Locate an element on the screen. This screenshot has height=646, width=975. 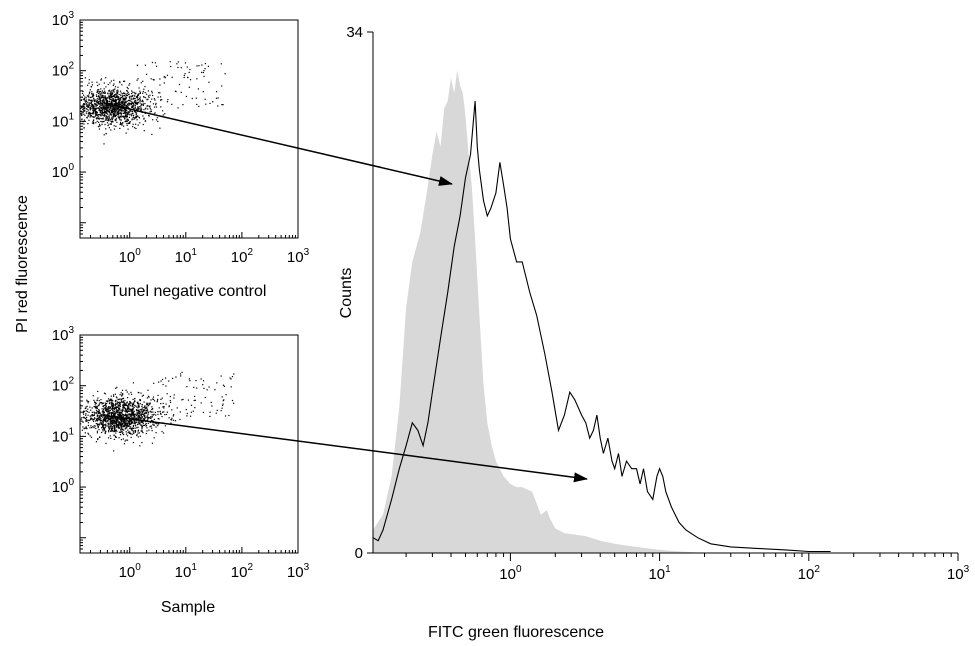
y-tick-label: 101 is located at coordinates (63, 120).